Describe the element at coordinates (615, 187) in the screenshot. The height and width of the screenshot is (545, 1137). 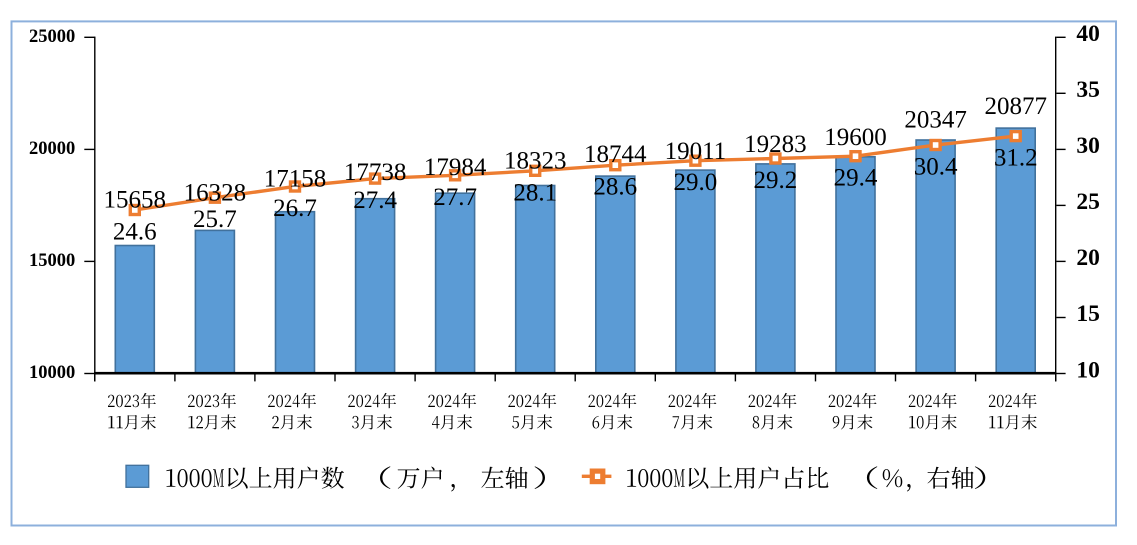
I see `svg-text: 28.6` at that location.